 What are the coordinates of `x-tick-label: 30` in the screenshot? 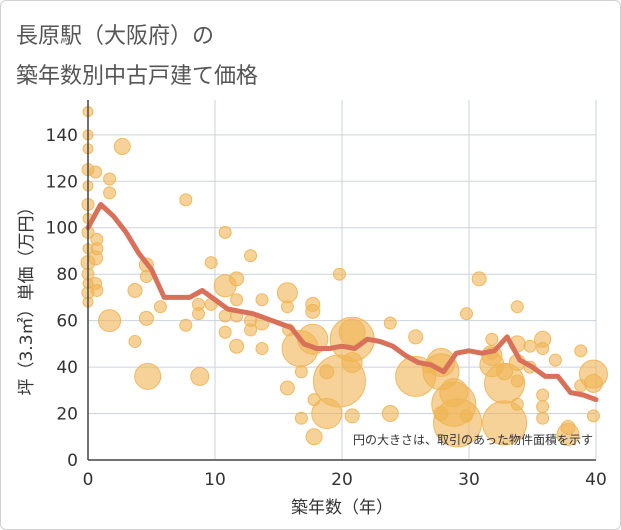 It's located at (469, 480).